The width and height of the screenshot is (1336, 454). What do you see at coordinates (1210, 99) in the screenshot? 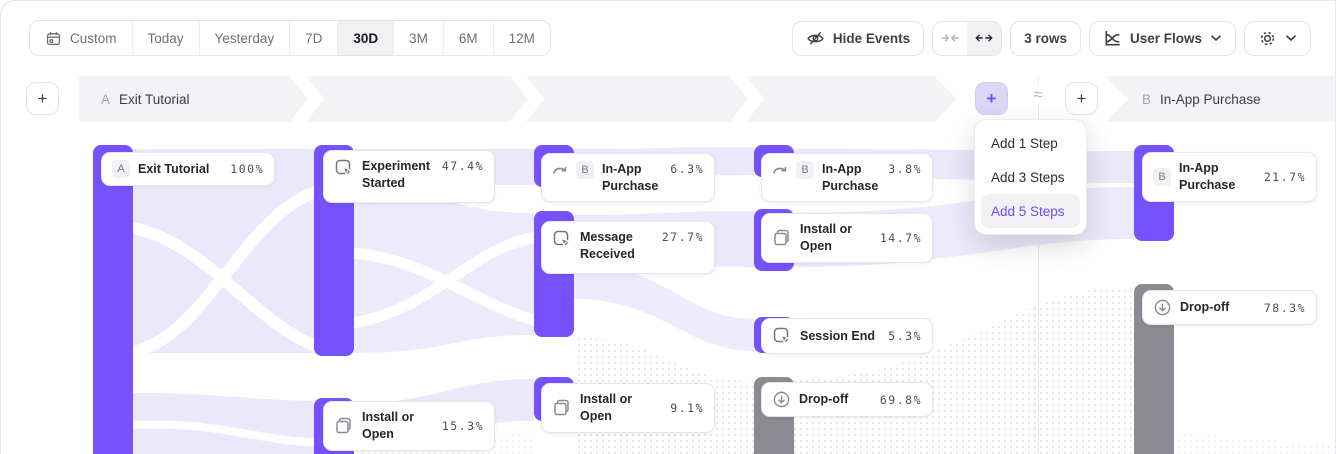
I see `section-b-title: In-App Purchase` at bounding box center [1210, 99].